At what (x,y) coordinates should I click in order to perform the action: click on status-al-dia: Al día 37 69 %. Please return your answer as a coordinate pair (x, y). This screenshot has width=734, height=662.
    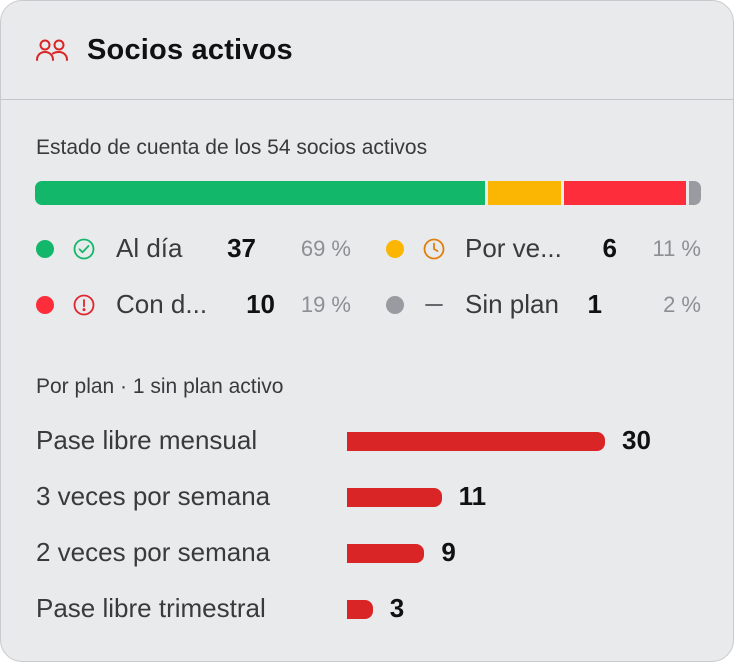
    Looking at the image, I should click on (191, 249).